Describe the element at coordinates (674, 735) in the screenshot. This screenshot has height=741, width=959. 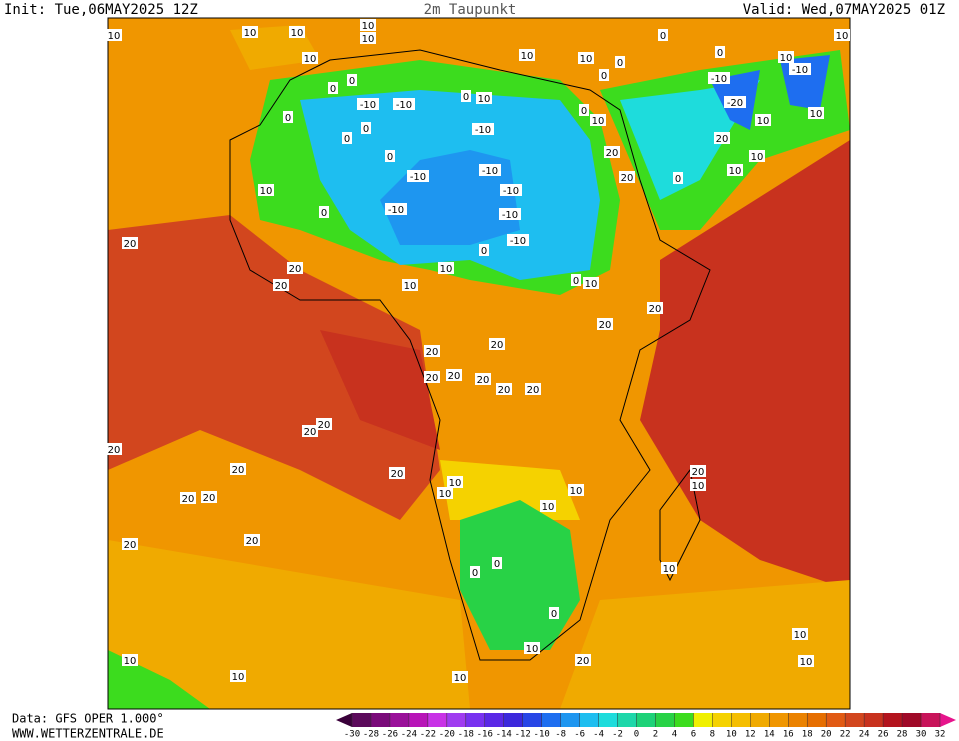
I see `colorbar-label: 4` at that location.